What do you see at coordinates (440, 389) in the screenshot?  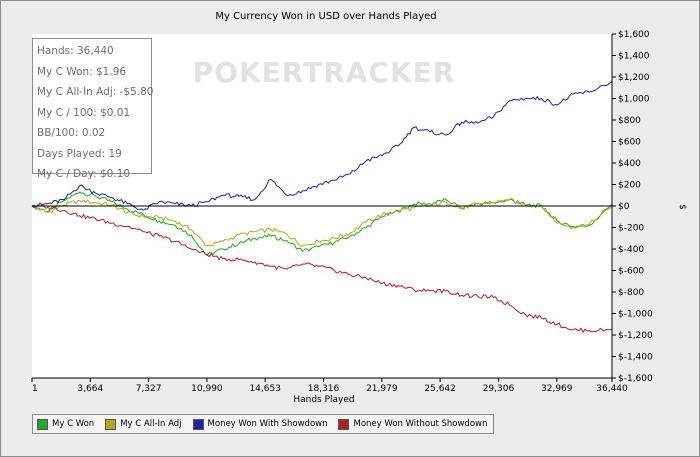 I see `x-tick-label: 25,642` at bounding box center [440, 389].